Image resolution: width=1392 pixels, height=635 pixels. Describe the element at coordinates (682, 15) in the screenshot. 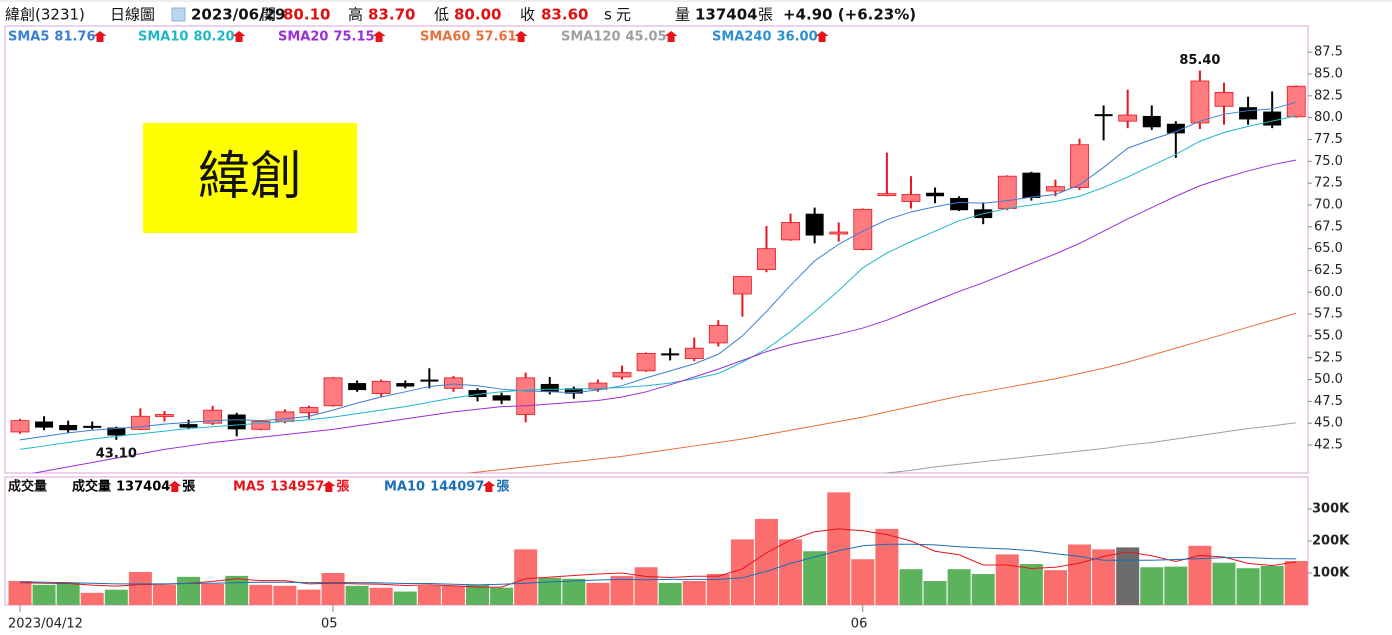

I see `volume-label: 量` at that location.